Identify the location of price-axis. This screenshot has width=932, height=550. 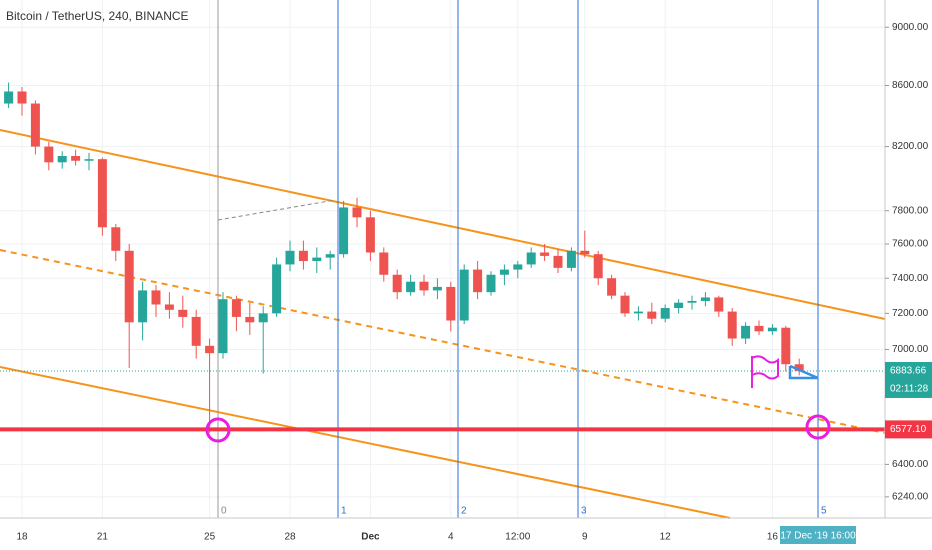
(908, 275).